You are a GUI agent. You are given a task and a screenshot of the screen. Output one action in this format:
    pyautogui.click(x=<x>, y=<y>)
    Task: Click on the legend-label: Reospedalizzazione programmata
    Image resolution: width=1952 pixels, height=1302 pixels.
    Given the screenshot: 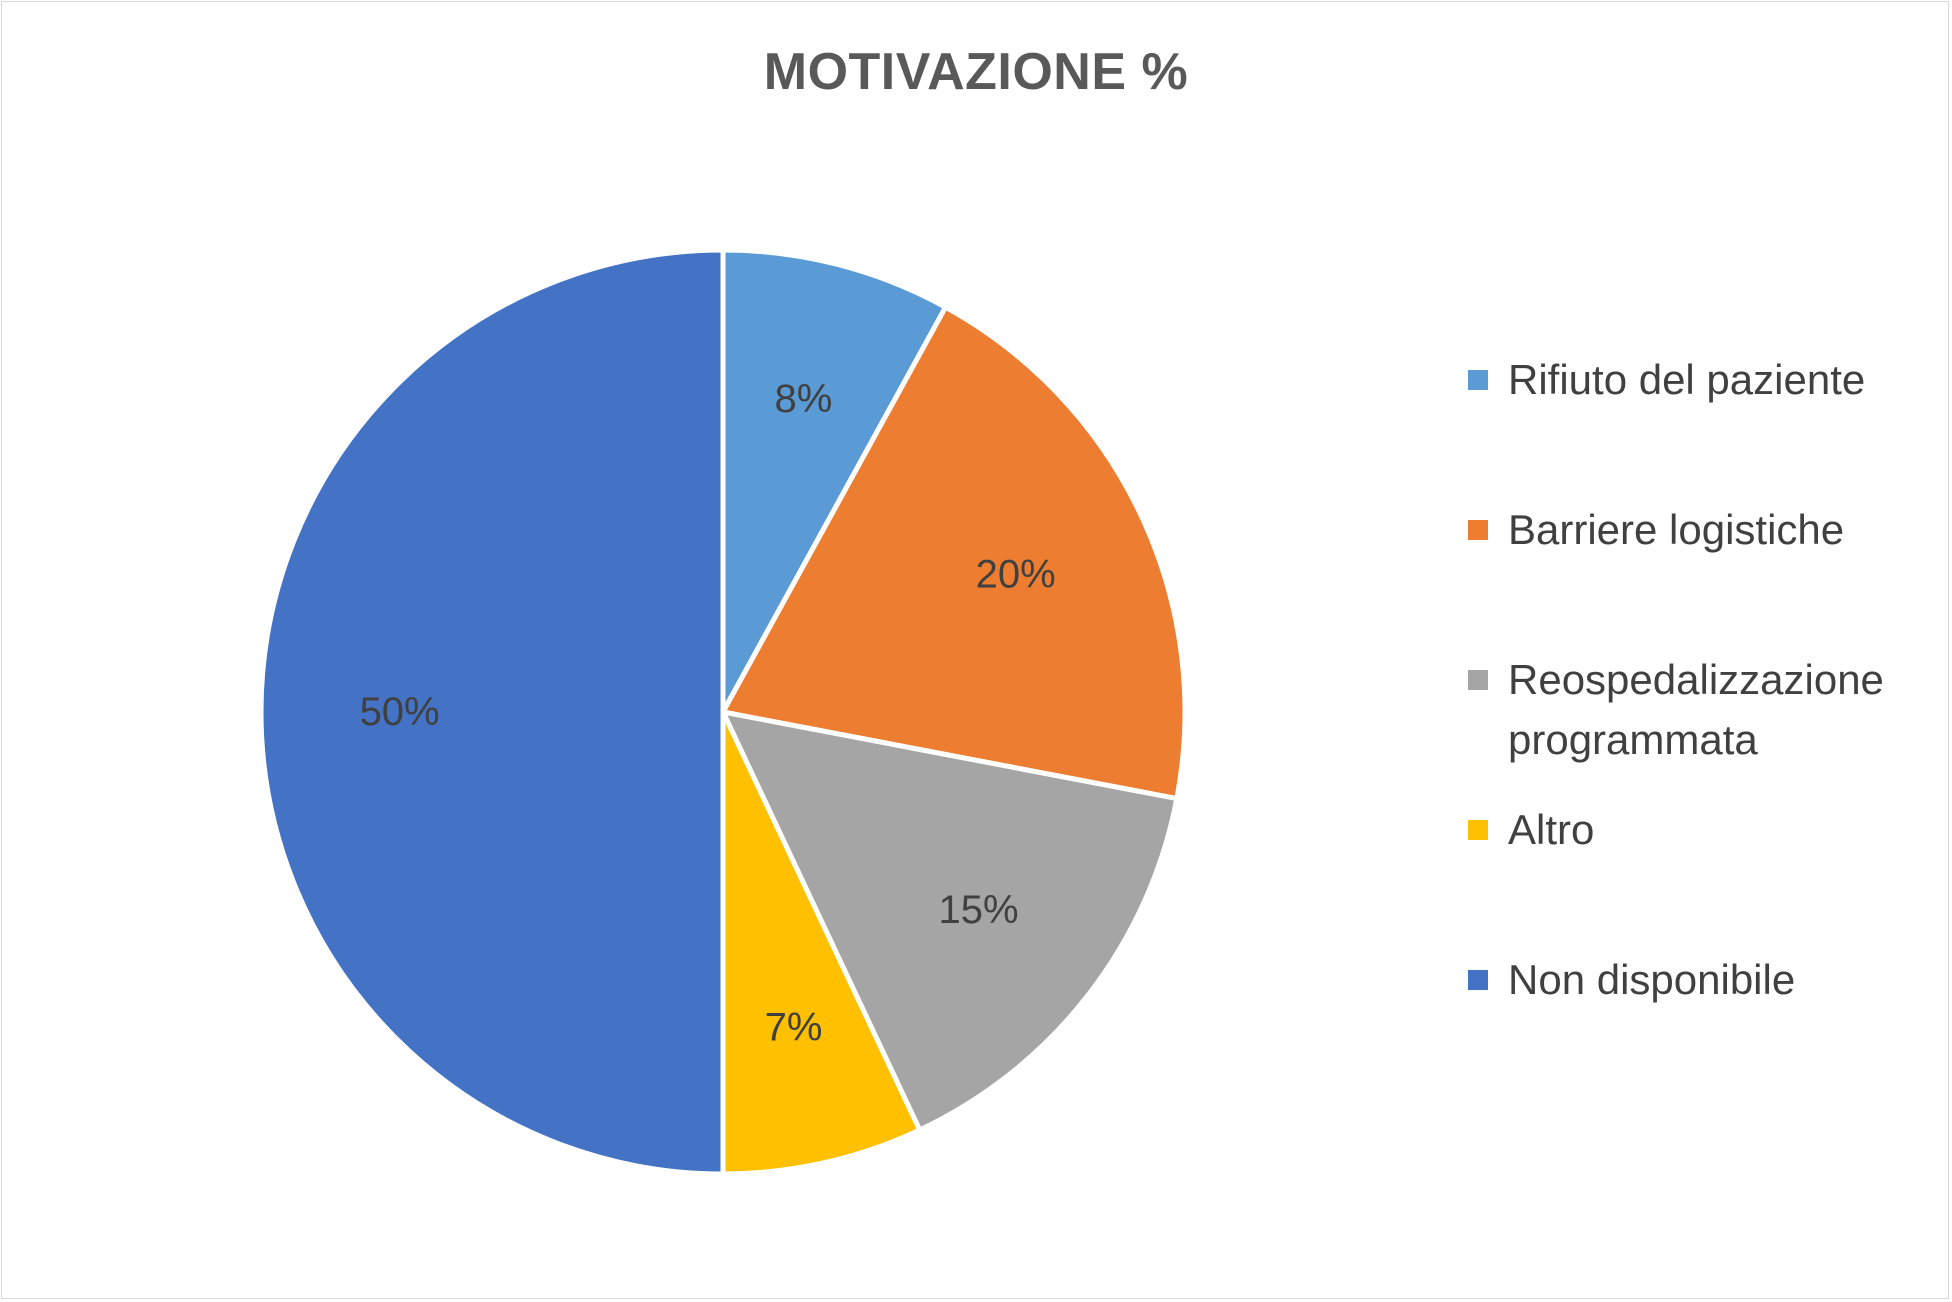 What is the action you would take?
    pyautogui.click(x=1696, y=709)
    